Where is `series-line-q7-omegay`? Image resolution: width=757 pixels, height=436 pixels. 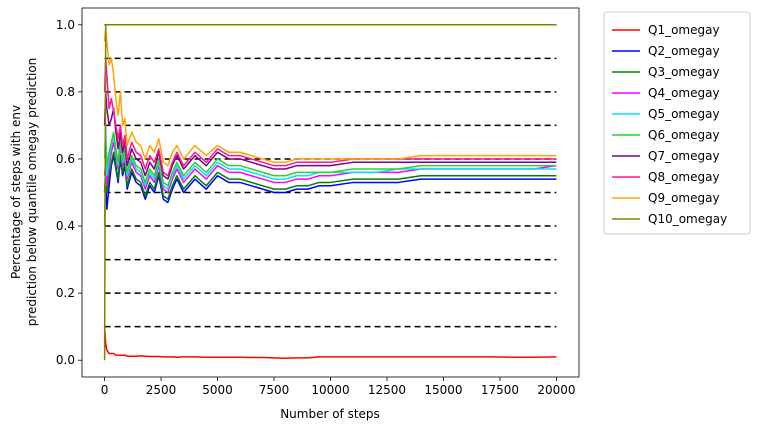
series-line-q7-omegay is located at coordinates (330, 135).